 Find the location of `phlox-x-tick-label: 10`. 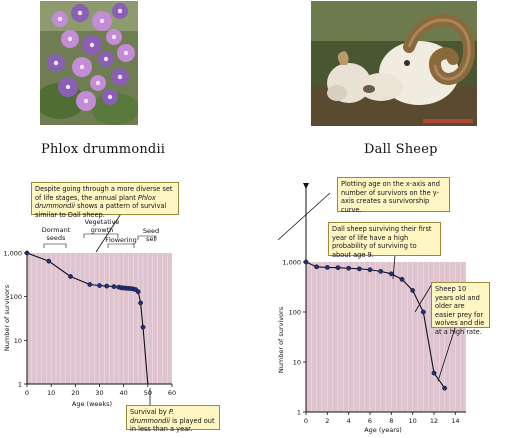

phlox-x-tick-label: 10 is located at coordinates (51, 393).